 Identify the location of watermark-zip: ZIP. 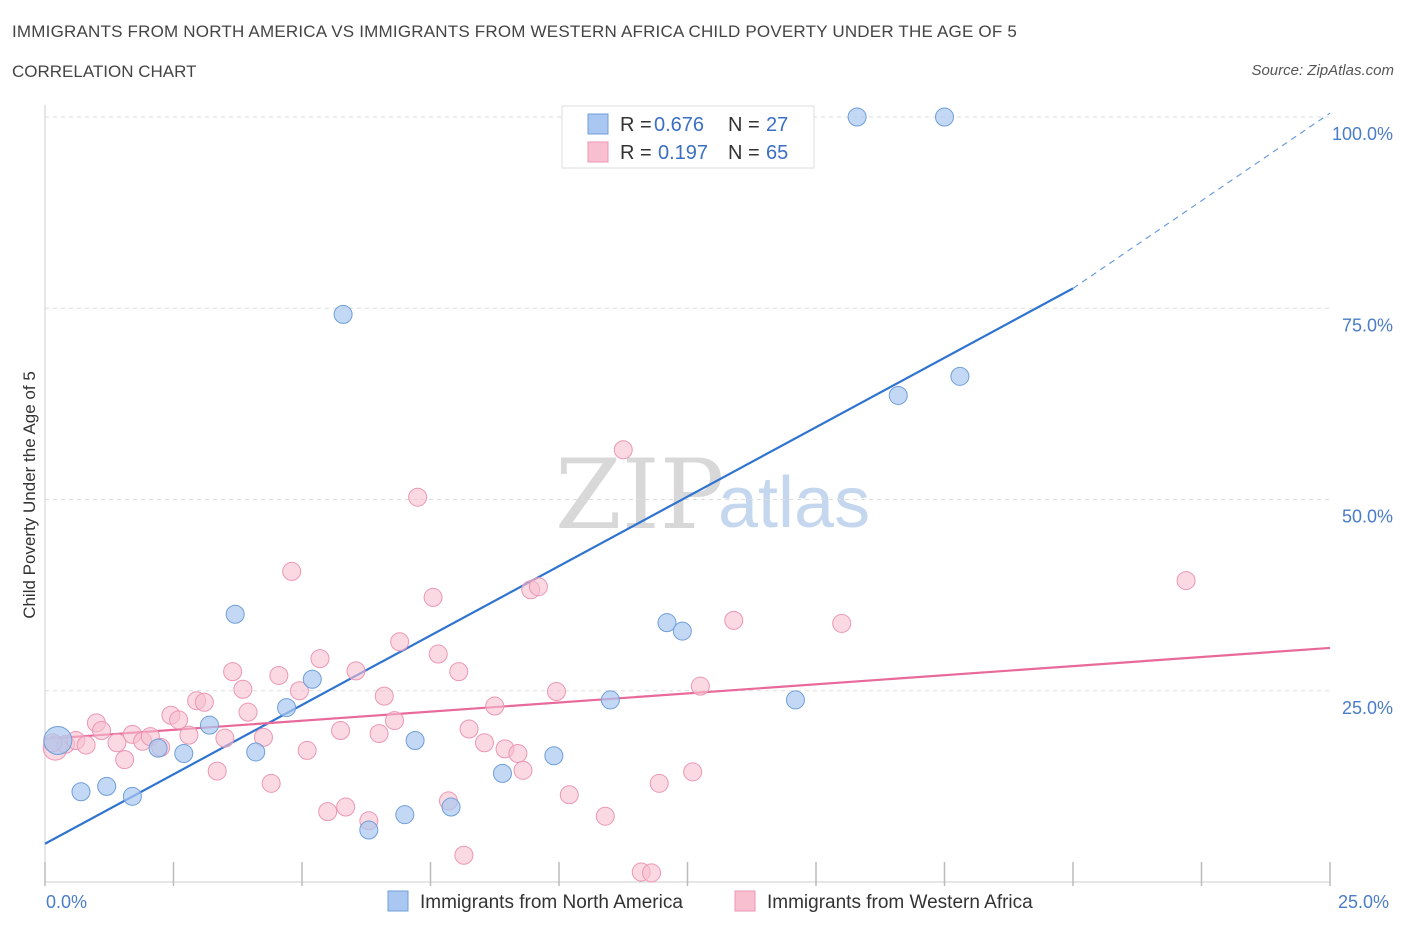
(639, 495).